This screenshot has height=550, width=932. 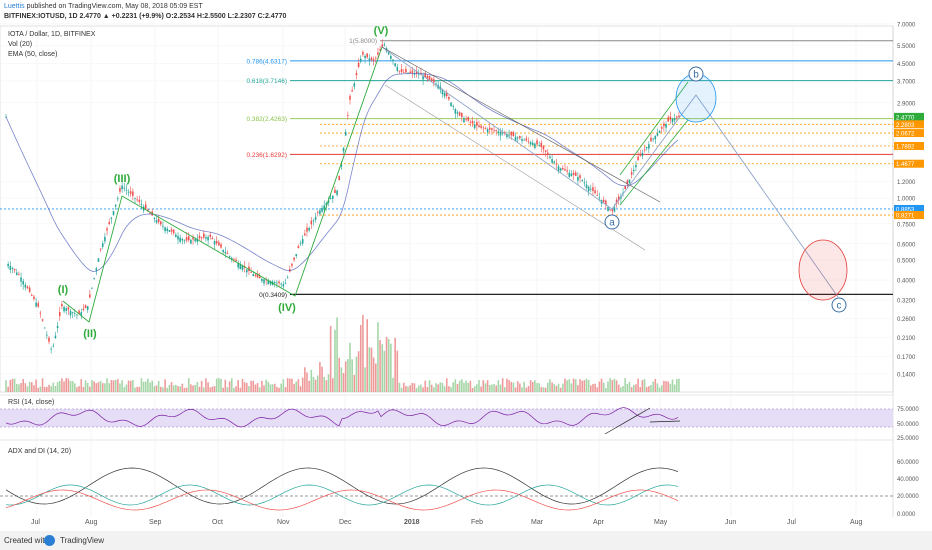 I want to click on di-minus-line, so click(x=342, y=500).